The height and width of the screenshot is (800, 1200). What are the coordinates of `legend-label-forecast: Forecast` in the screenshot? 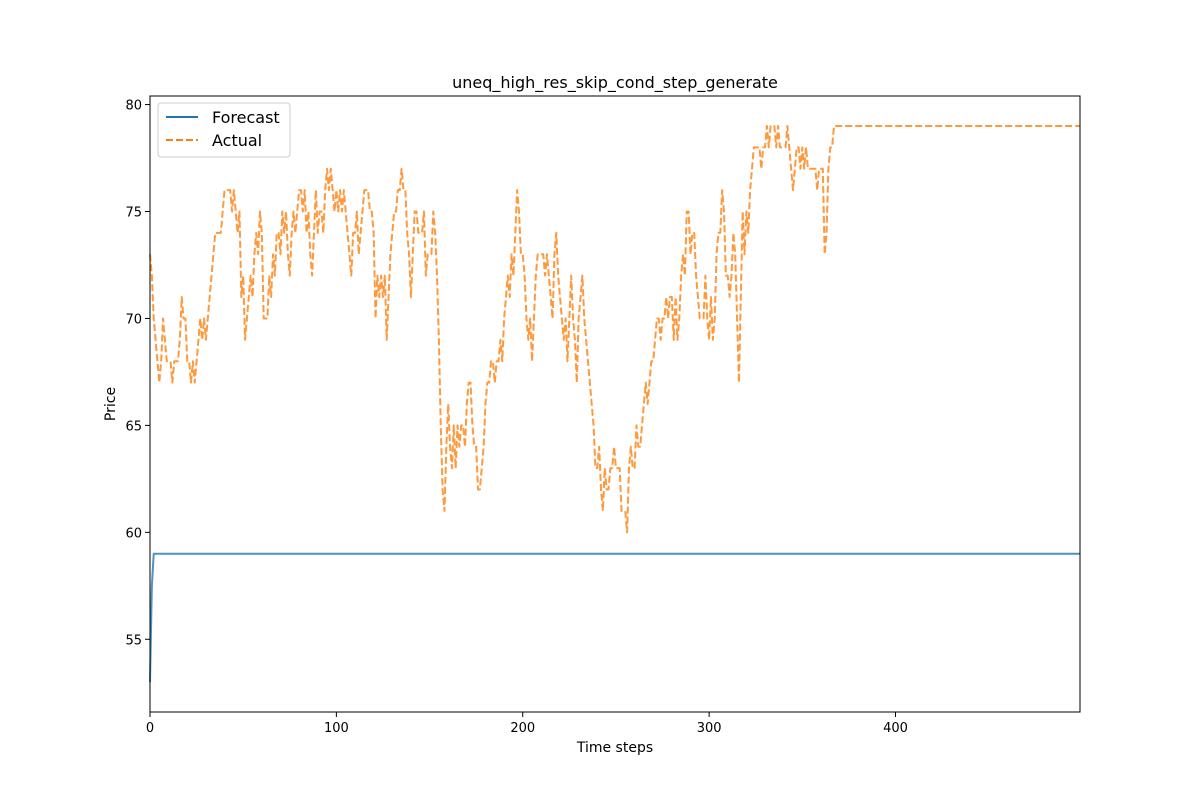 It's located at (246, 117).